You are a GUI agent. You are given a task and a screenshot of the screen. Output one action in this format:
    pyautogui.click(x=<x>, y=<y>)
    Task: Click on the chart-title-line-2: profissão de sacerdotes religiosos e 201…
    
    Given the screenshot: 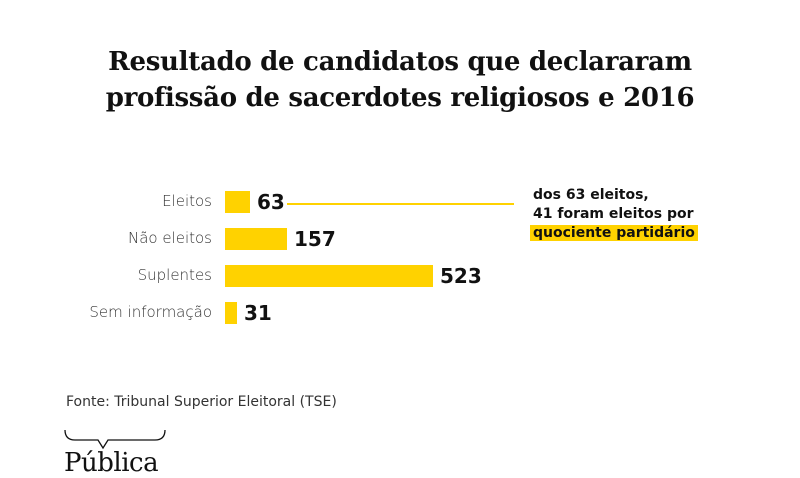 What is the action you would take?
    pyautogui.click(x=400, y=98)
    